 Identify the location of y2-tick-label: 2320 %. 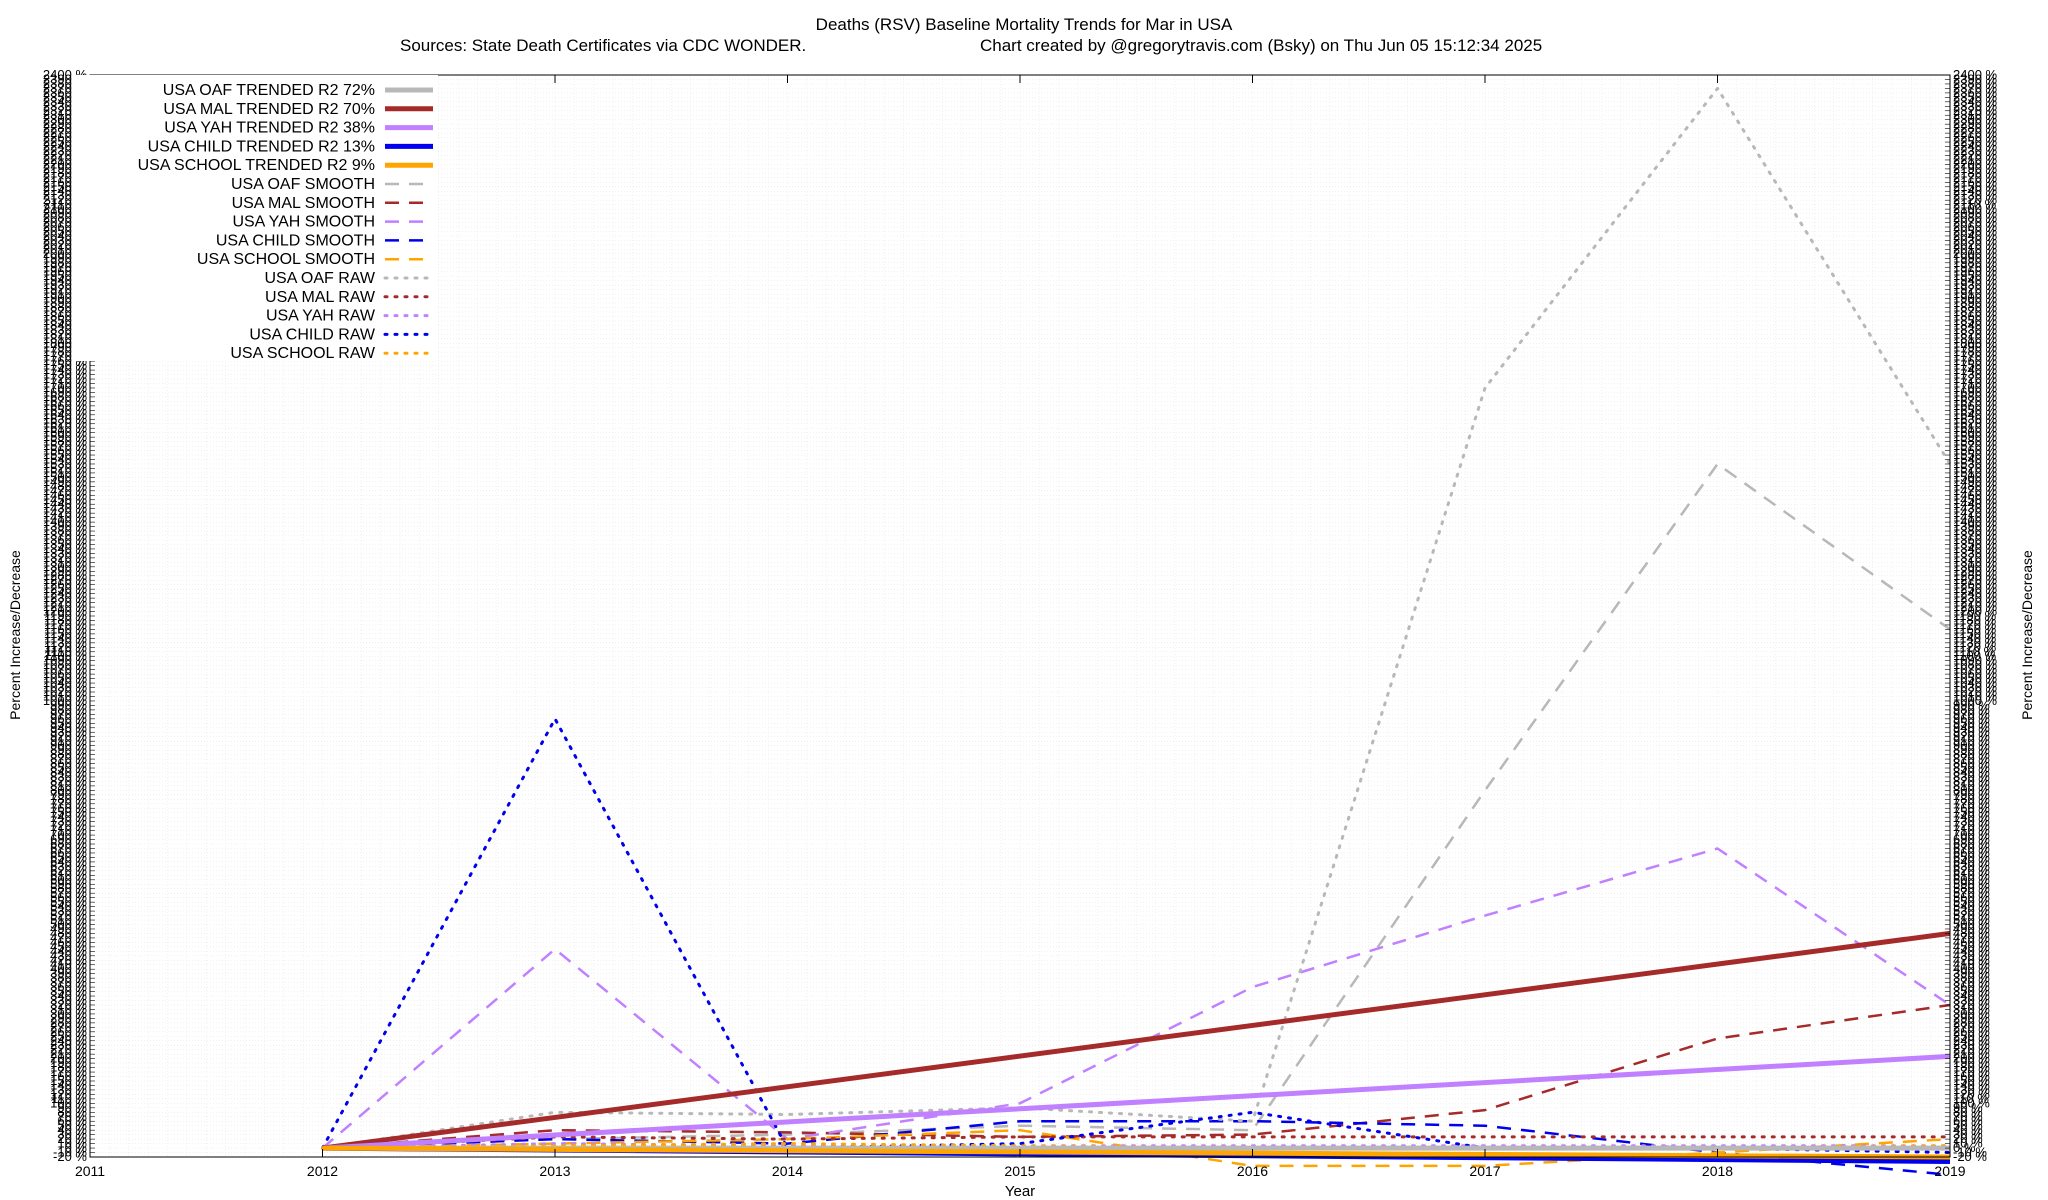
(1975, 110).